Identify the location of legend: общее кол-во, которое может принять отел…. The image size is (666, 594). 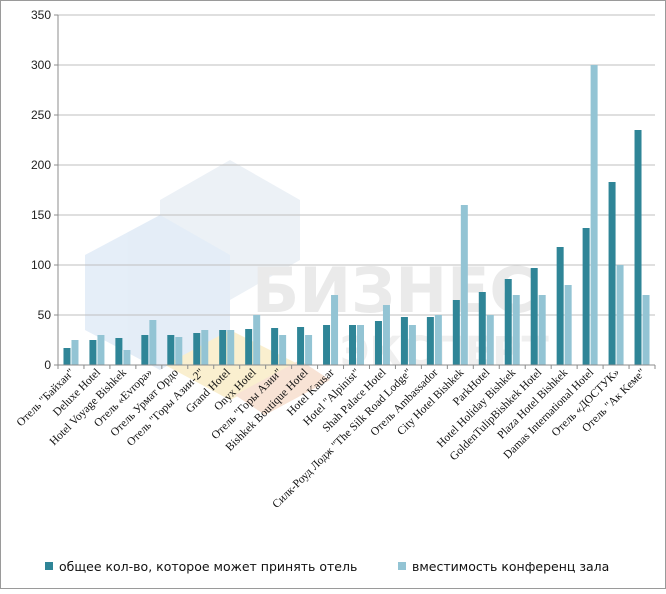
(327, 566).